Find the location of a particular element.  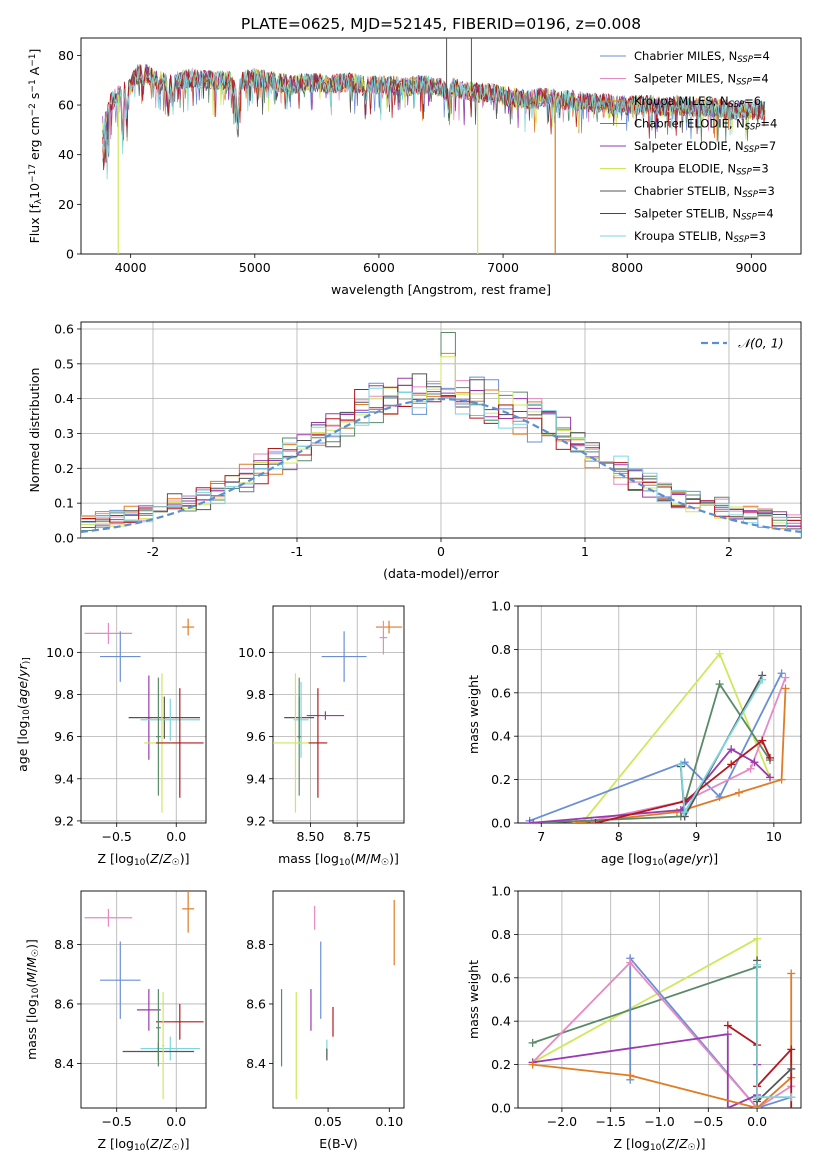

y-axis-label-text: Flux [fλ10−17 erg cm−2 s−1 A−1] is located at coordinates (35, 146).